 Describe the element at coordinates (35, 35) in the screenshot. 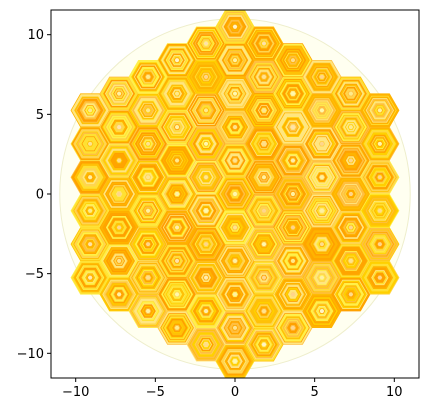

I see `y-tick-label: 10` at that location.